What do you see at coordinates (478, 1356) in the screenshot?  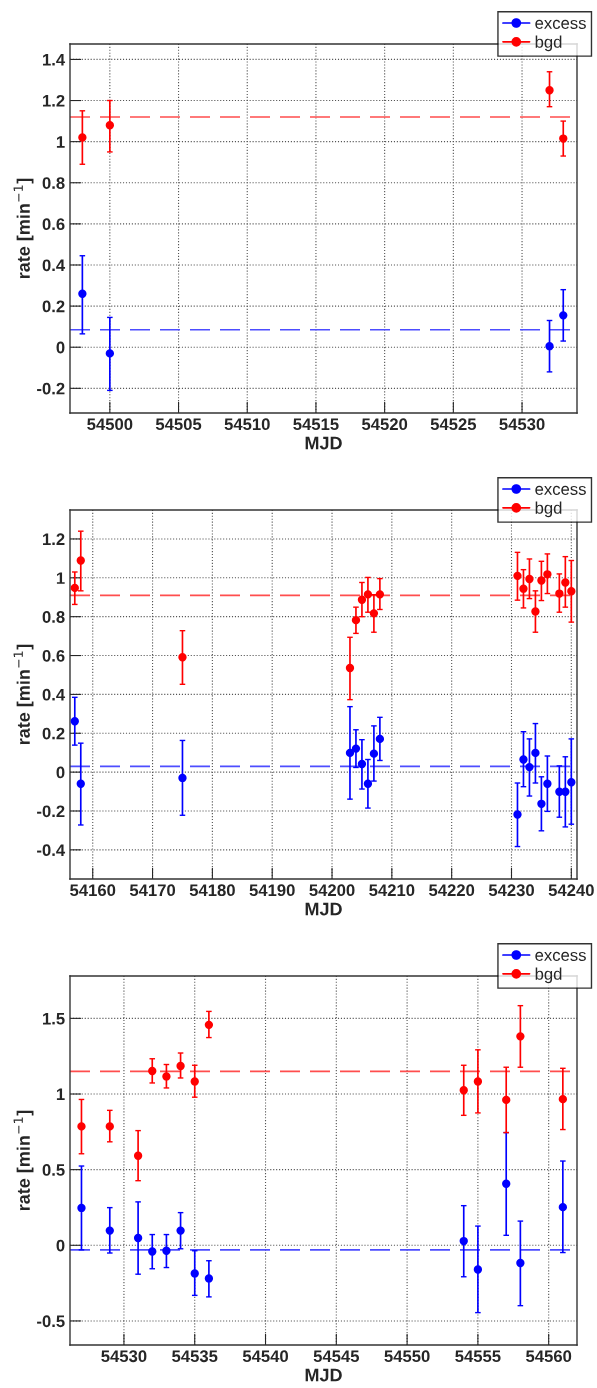 I see `x-tick-label: 54555` at bounding box center [478, 1356].